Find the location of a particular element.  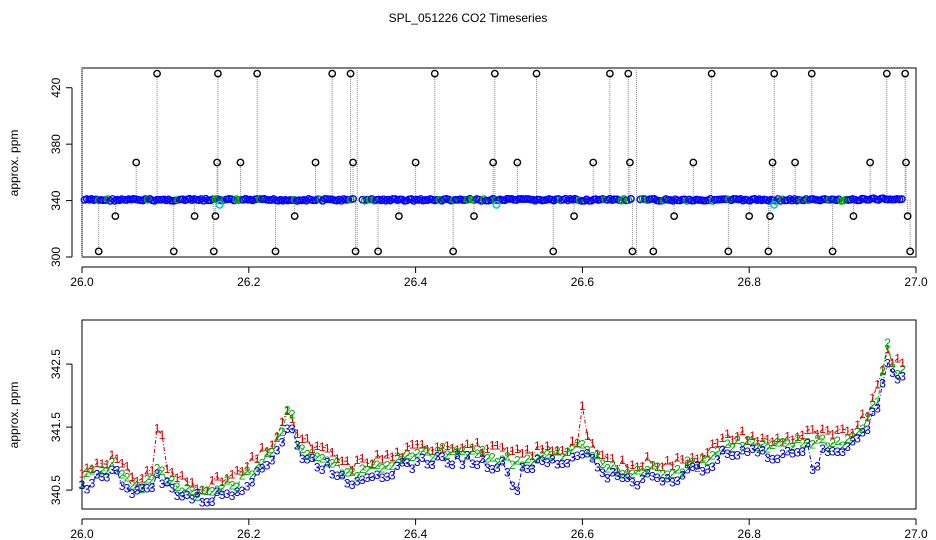

bottom-x-tick-label: 26.2 is located at coordinates (249, 533).